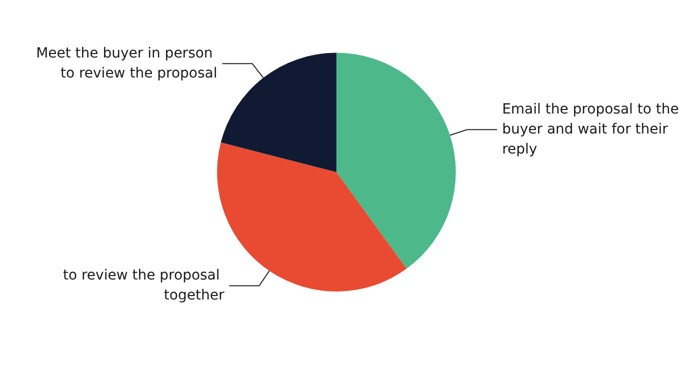 This screenshot has height=389, width=696. What do you see at coordinates (593, 130) in the screenshot?
I see `slice-label: Email the proposal to the buyer and wait for their reply` at bounding box center [593, 130].